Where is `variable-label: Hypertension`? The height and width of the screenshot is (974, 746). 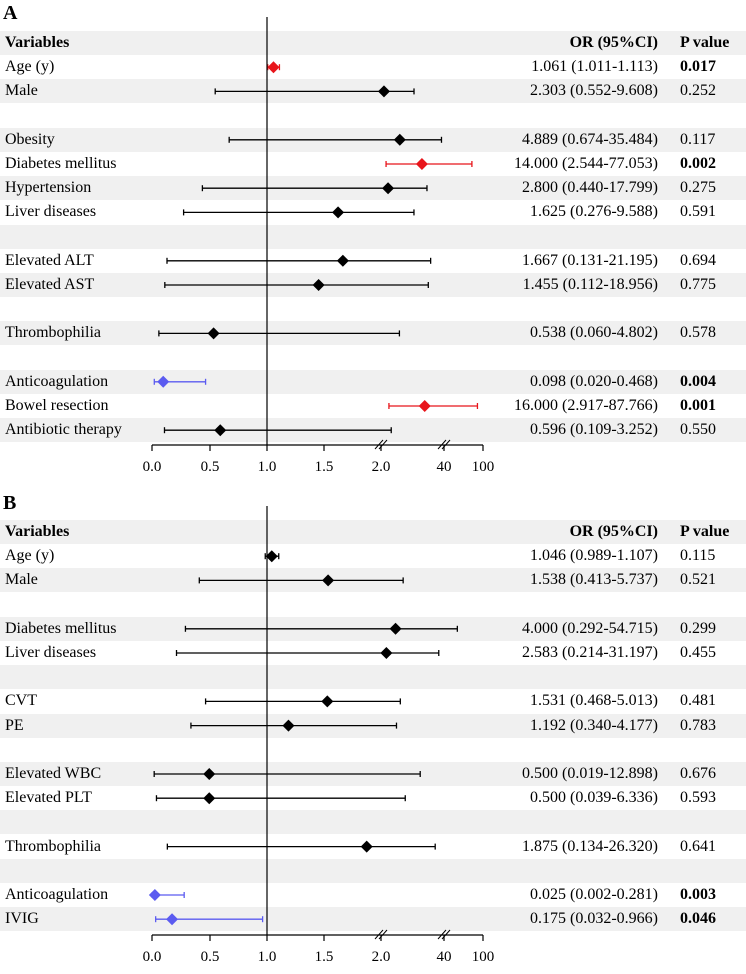 variable-label: Hypertension is located at coordinates (48, 188).